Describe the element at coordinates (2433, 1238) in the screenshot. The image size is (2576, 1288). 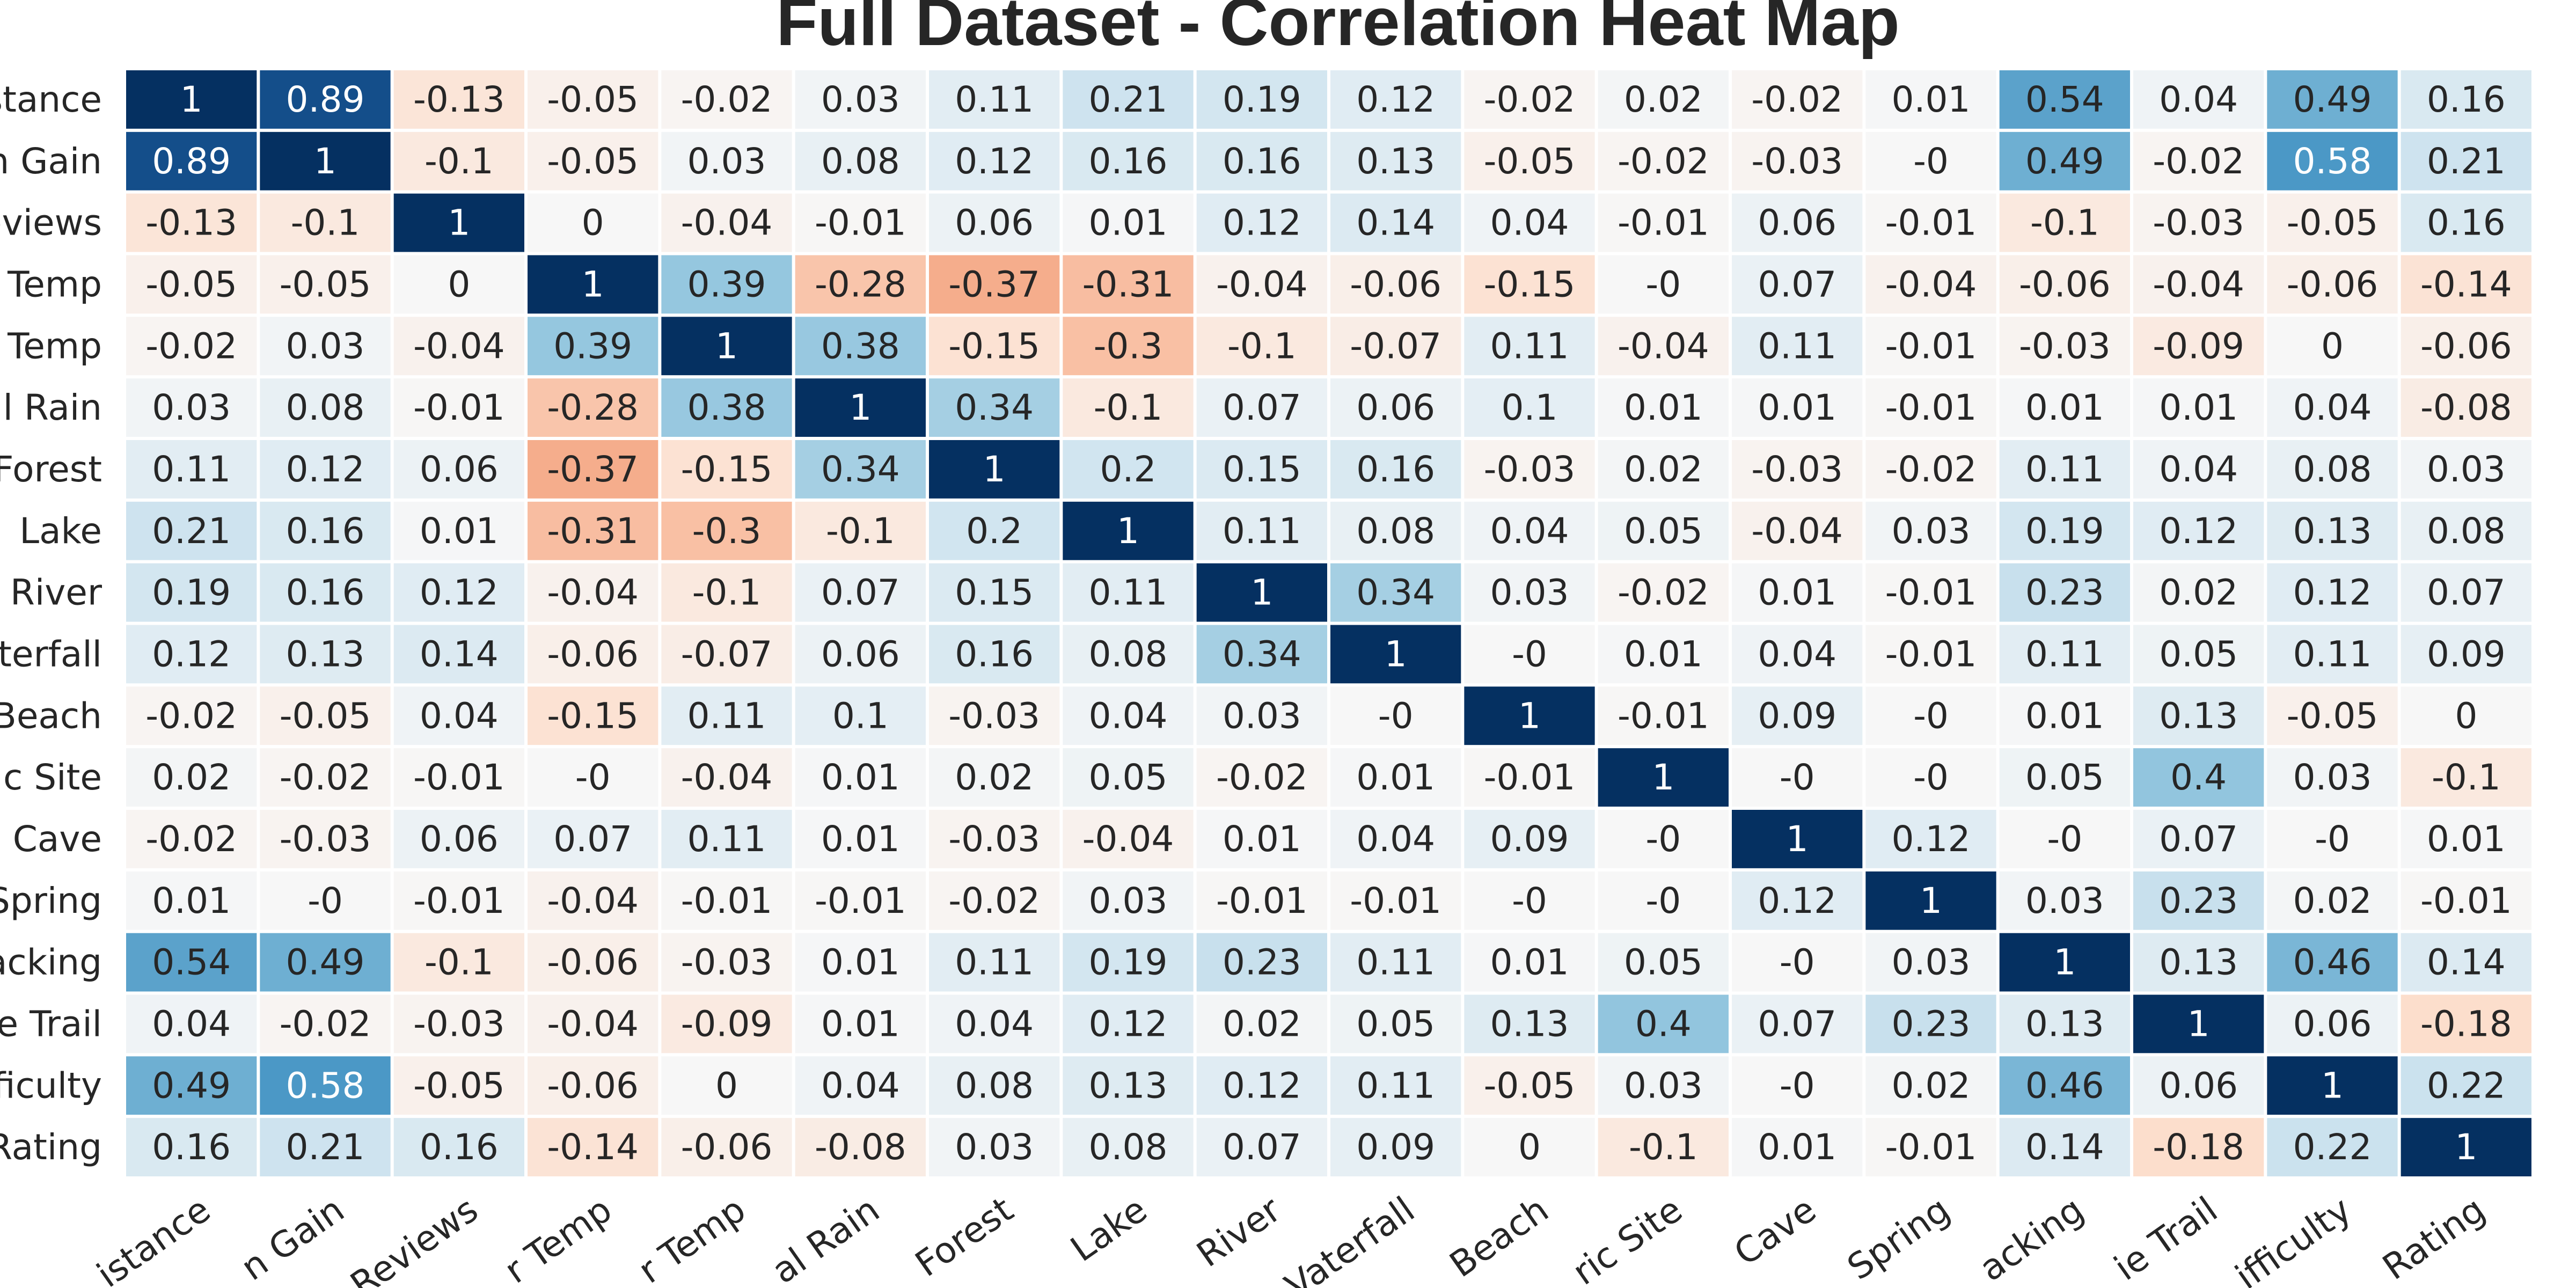
I see `x-tick-label: Rating` at that location.